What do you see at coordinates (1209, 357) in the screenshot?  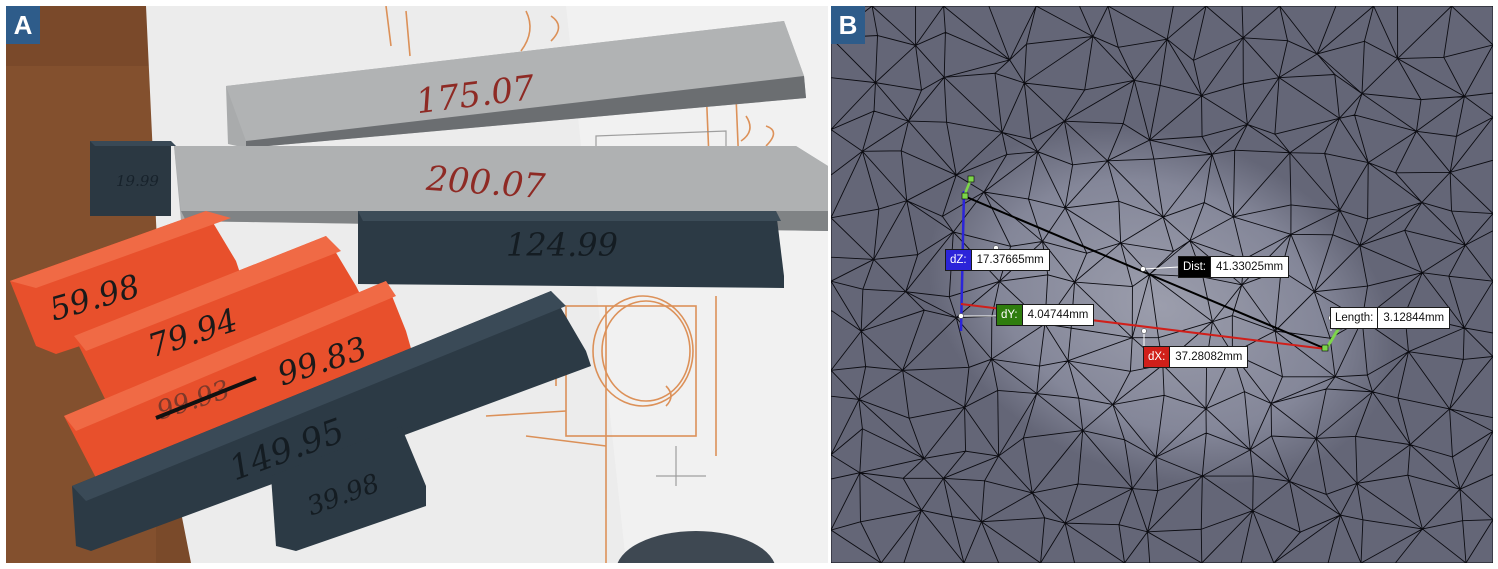 I see `dx-value: 37.28082mm` at bounding box center [1209, 357].